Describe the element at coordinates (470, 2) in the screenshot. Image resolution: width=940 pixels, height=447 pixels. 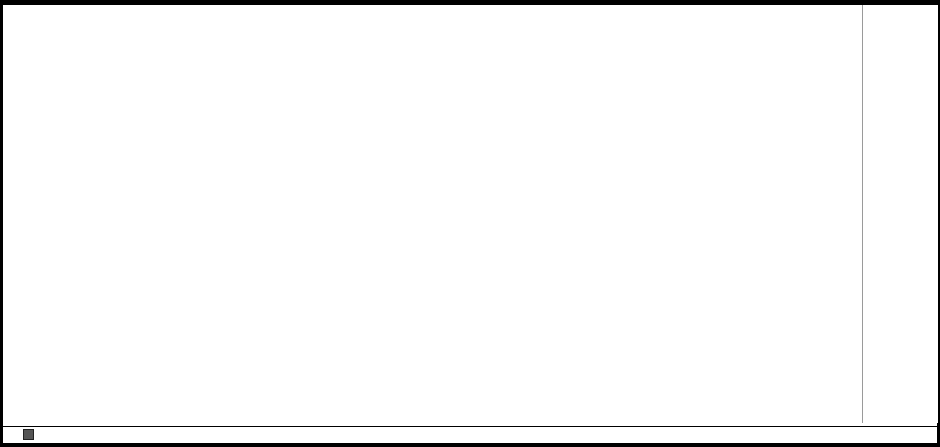
I see `window-frame-top` at that location.